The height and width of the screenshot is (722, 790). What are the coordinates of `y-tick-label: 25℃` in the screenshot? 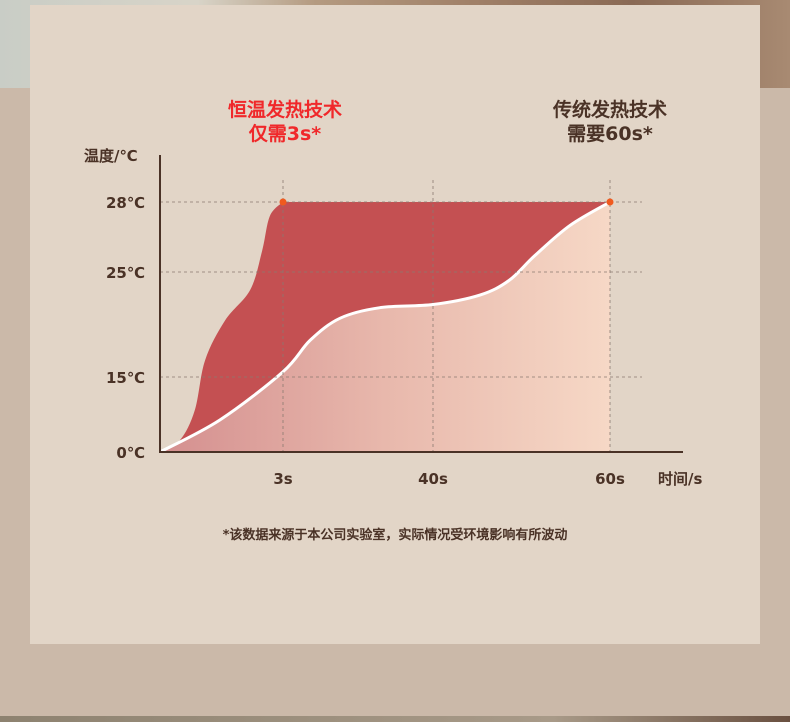 It's located at (125, 273).